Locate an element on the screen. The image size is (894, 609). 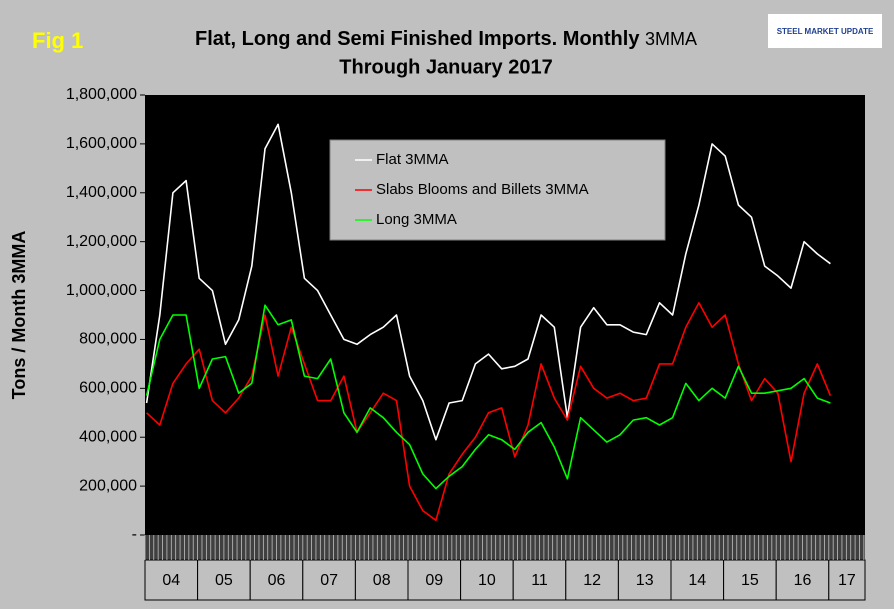
logo: STEEL MARKET UPDATE is located at coordinates (825, 31).